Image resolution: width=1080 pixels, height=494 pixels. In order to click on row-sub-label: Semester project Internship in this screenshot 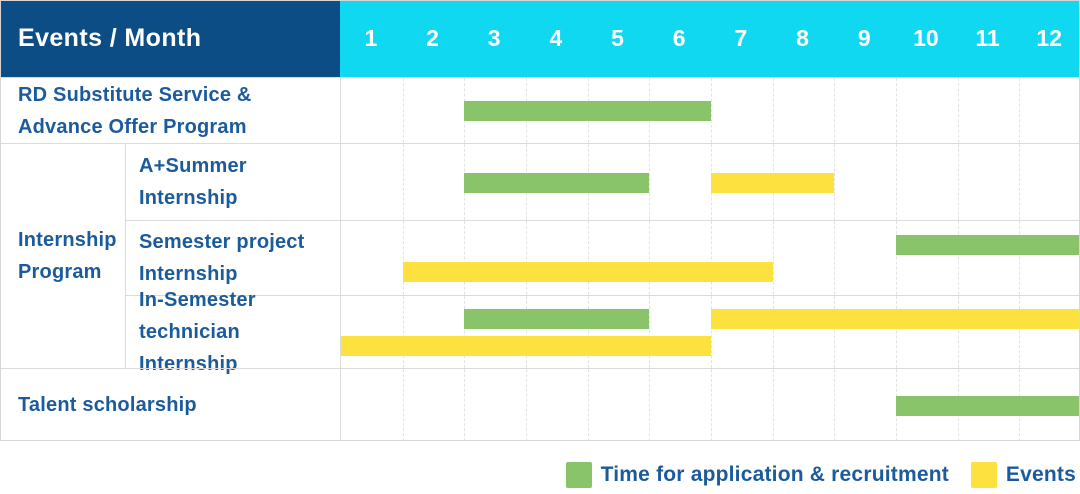, I will do `click(232, 257)`.